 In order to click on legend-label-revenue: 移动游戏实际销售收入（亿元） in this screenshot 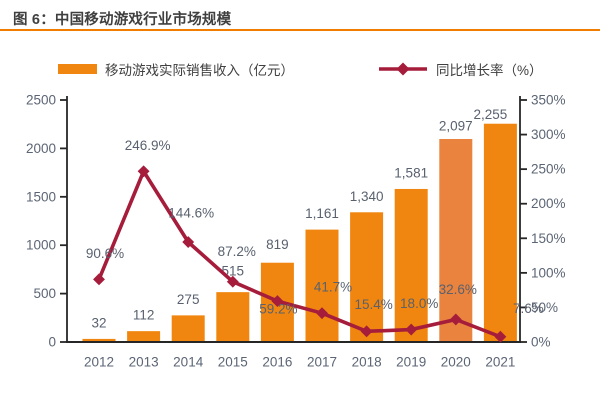, I will do `click(199, 70)`.